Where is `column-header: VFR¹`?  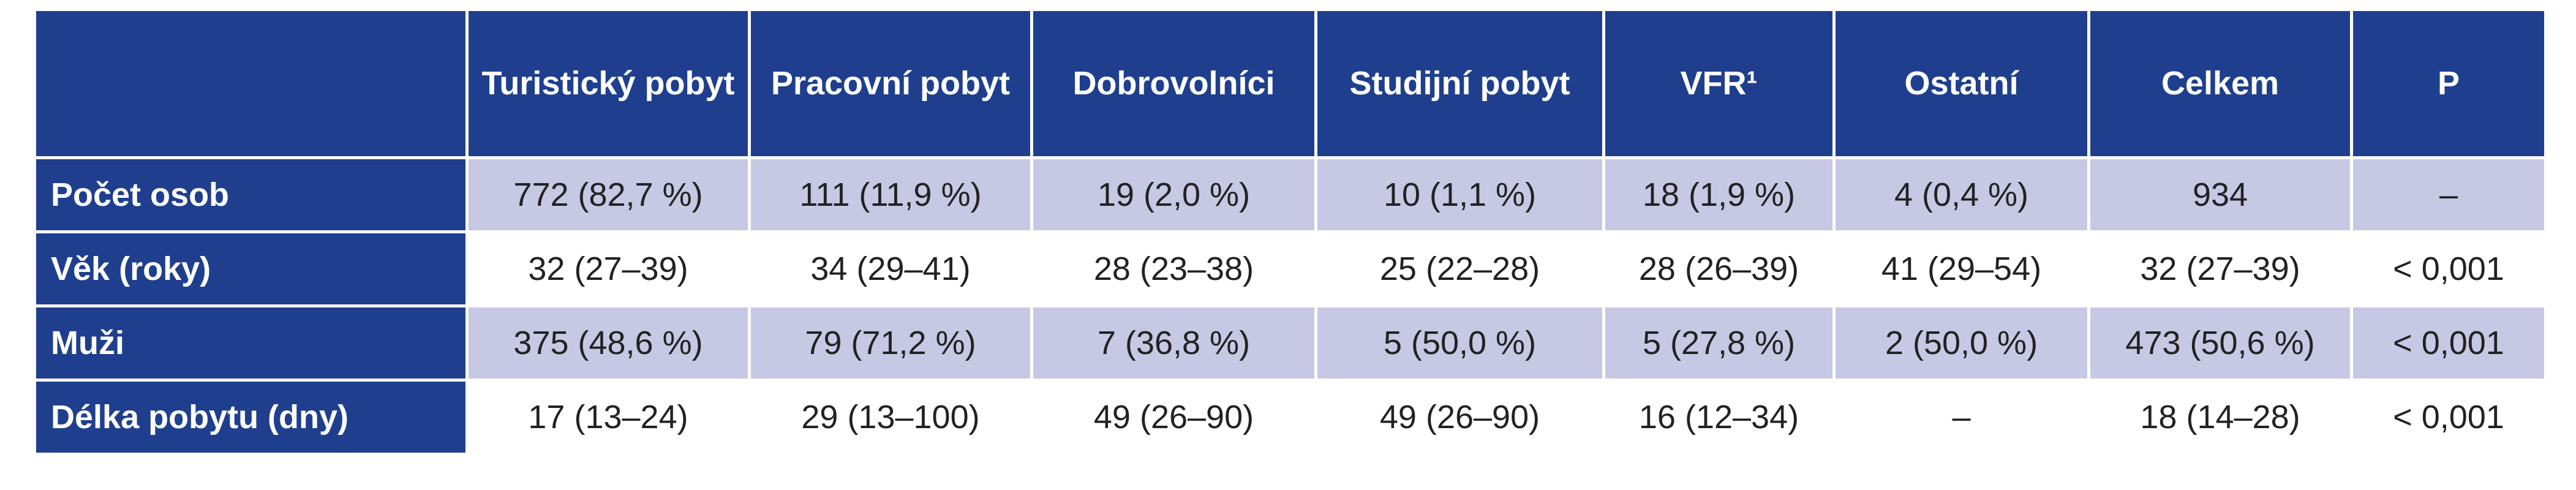 column-header: VFR¹ is located at coordinates (1719, 84).